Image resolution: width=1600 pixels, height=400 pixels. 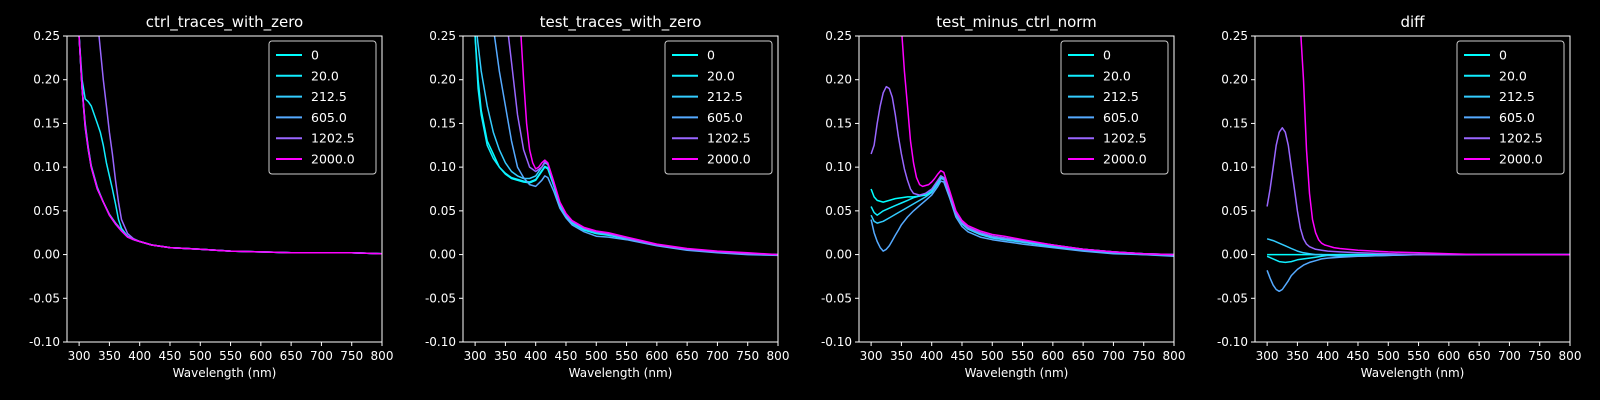 I want to click on y-tick-label: 0.00, so click(x=46, y=255).